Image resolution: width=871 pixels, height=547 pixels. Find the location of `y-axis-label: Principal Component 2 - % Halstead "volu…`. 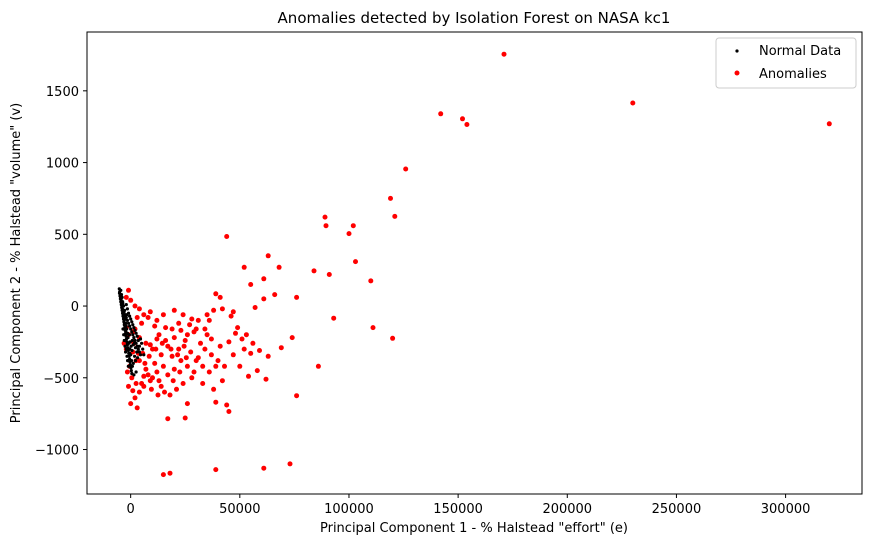

y-axis-label: Principal Component 2 - % Halstead "volu… is located at coordinates (16, 263).